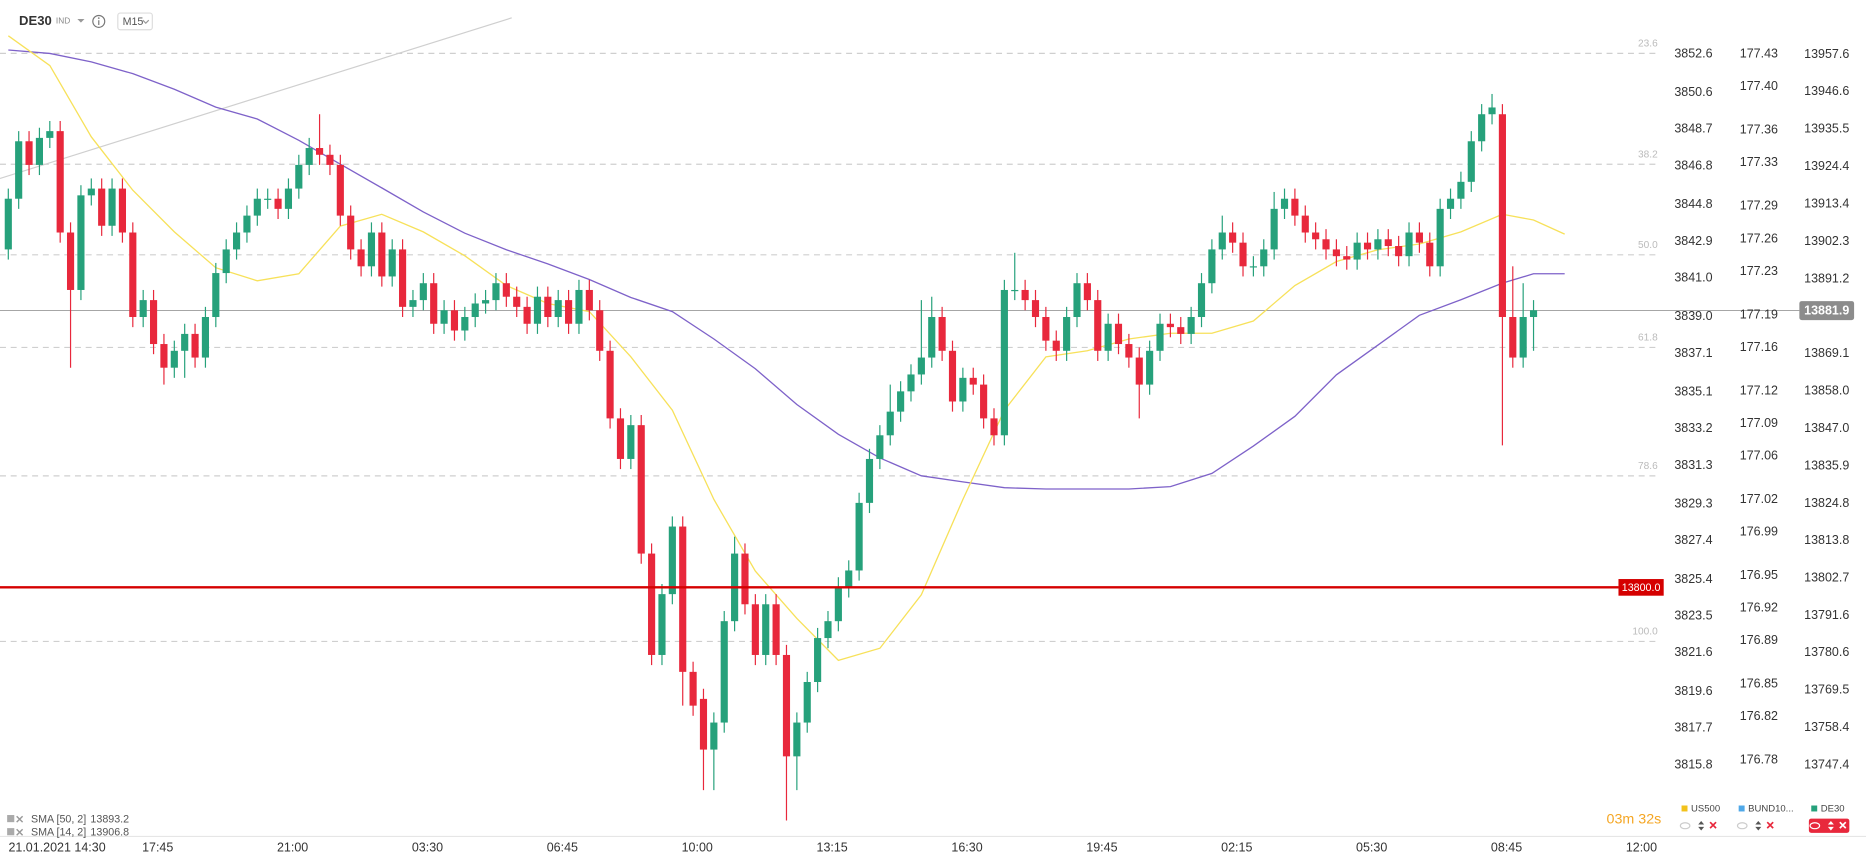 Image resolution: width=1866 pixels, height=865 pixels. I want to click on y3-tick-label: 176.99, so click(1759, 532).